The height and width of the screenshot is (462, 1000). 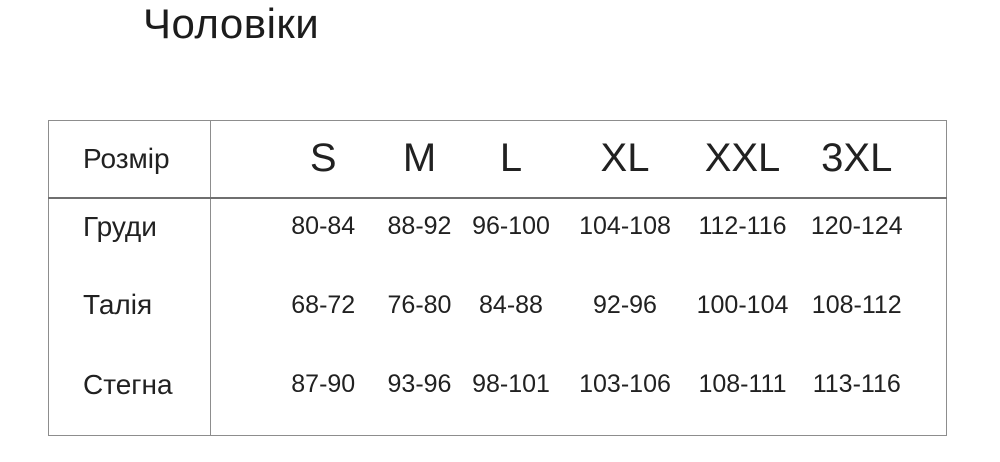 I want to click on col-header-xl: XL, so click(x=625, y=159).